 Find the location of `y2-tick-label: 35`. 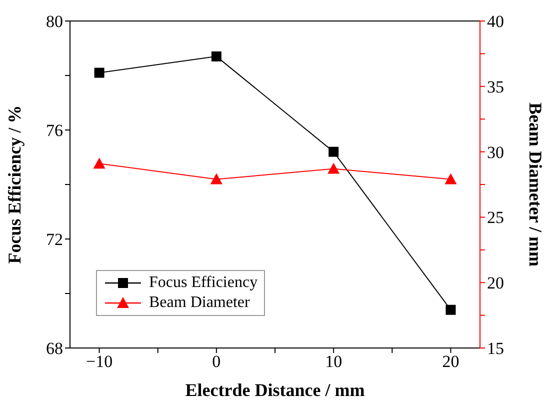

y2-tick-label: 35 is located at coordinates (495, 86).